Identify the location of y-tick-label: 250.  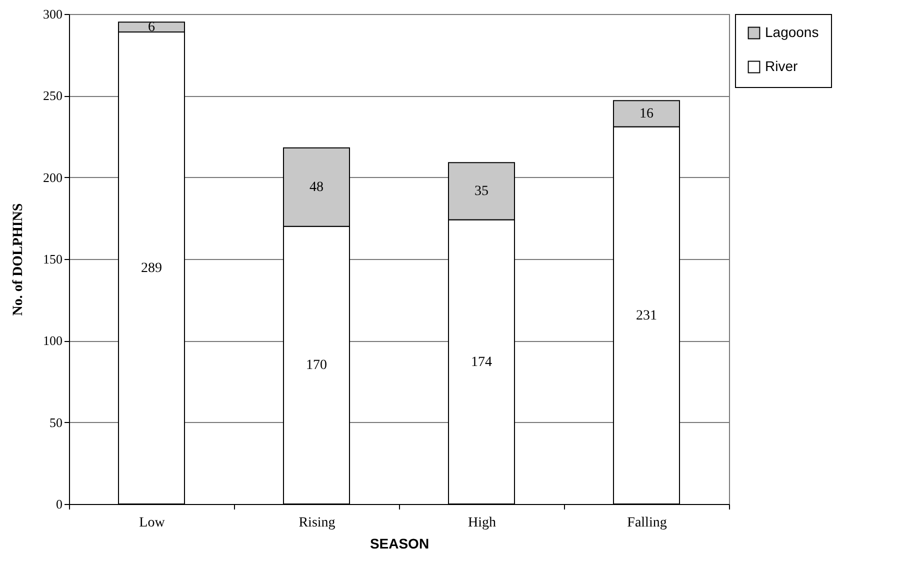
(52, 96).